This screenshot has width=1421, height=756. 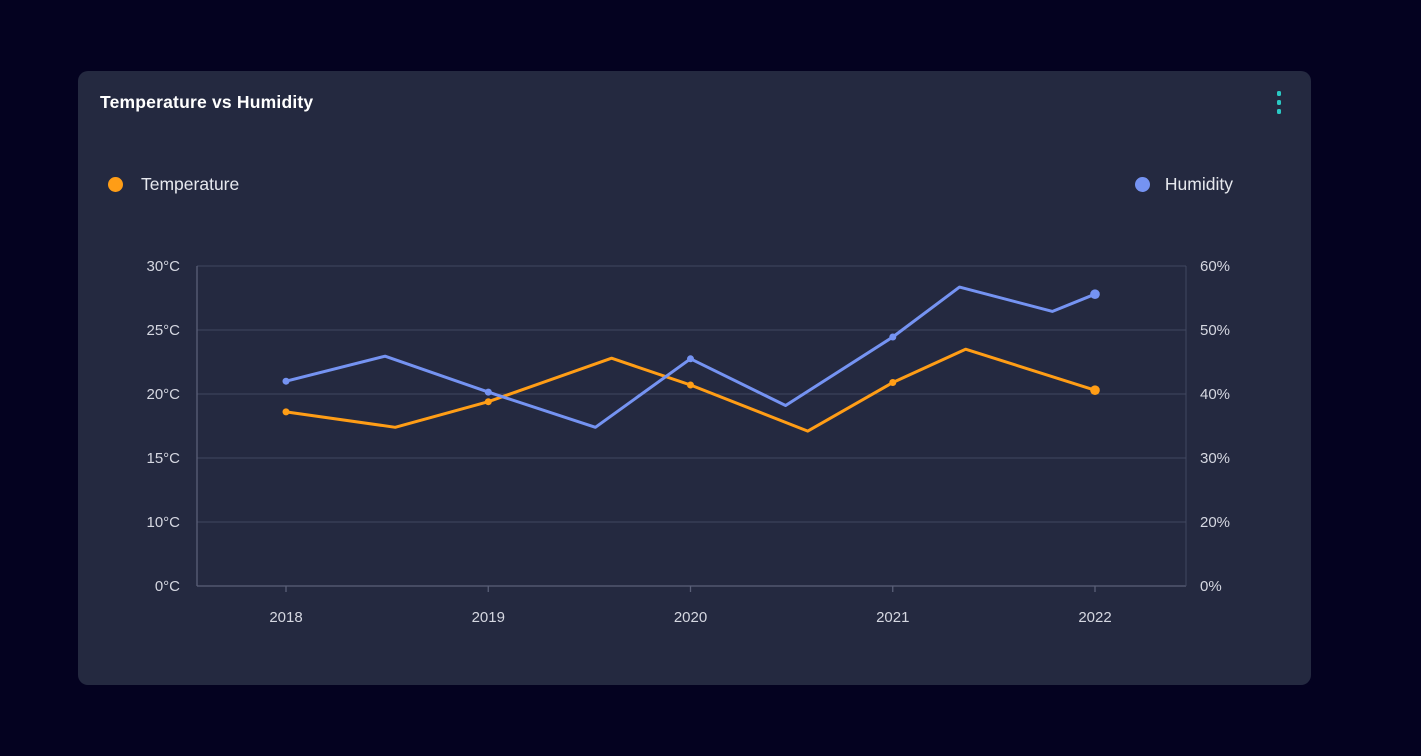 I want to click on legend-item-temperature: Temperature, so click(x=173, y=184).